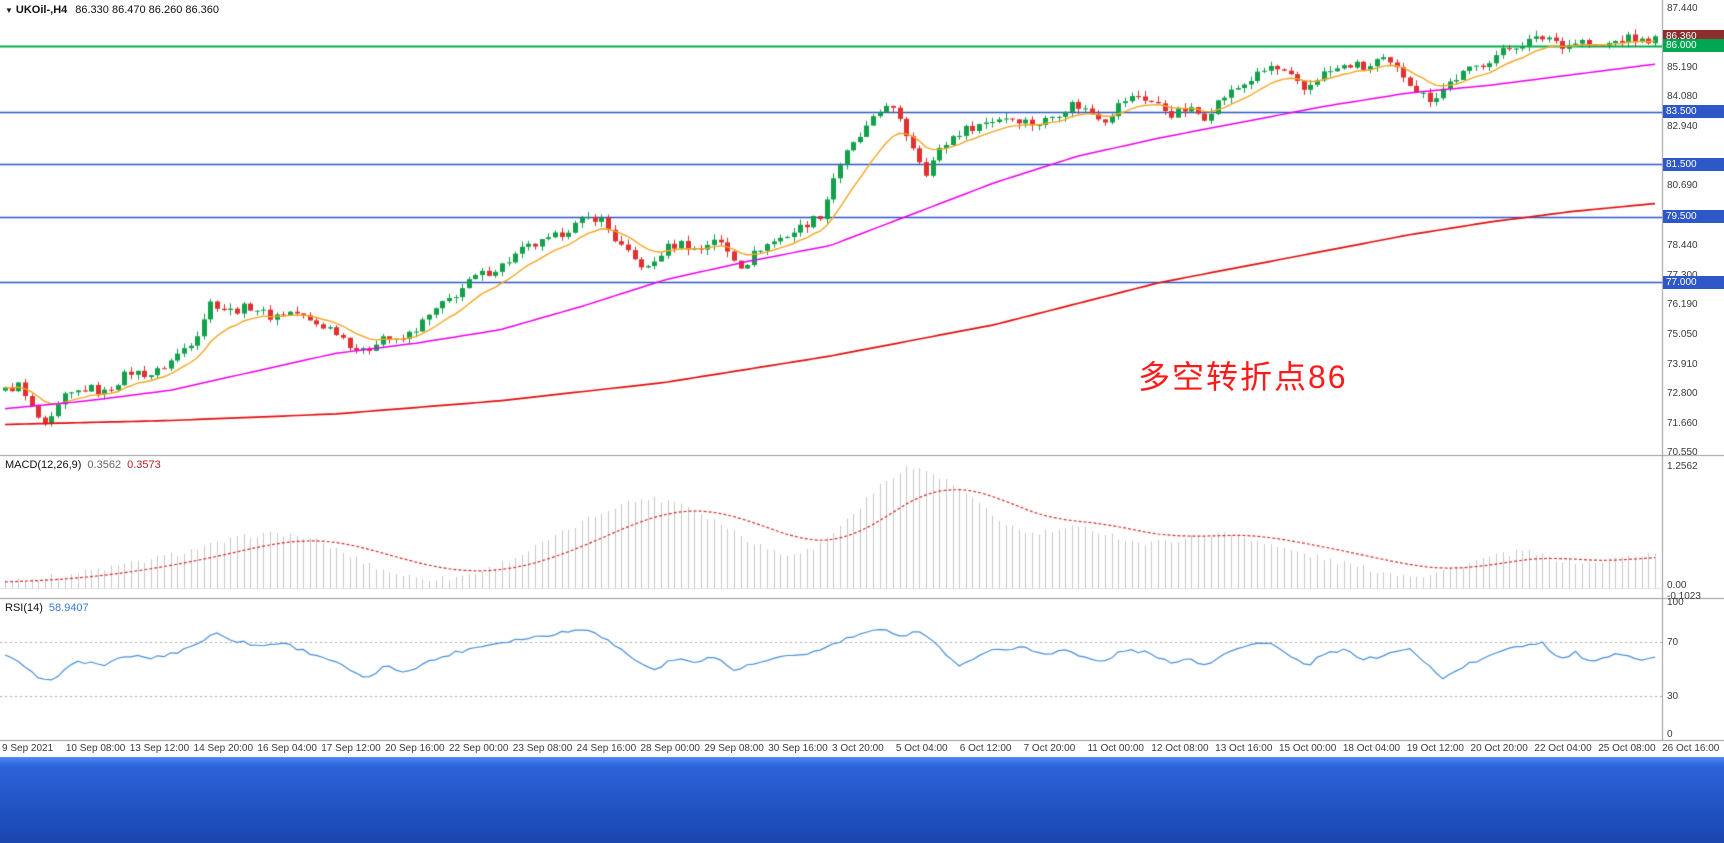  Describe the element at coordinates (47, 608) in the screenshot. I see `rsi-header: RSI(14) 58.9407` at that location.